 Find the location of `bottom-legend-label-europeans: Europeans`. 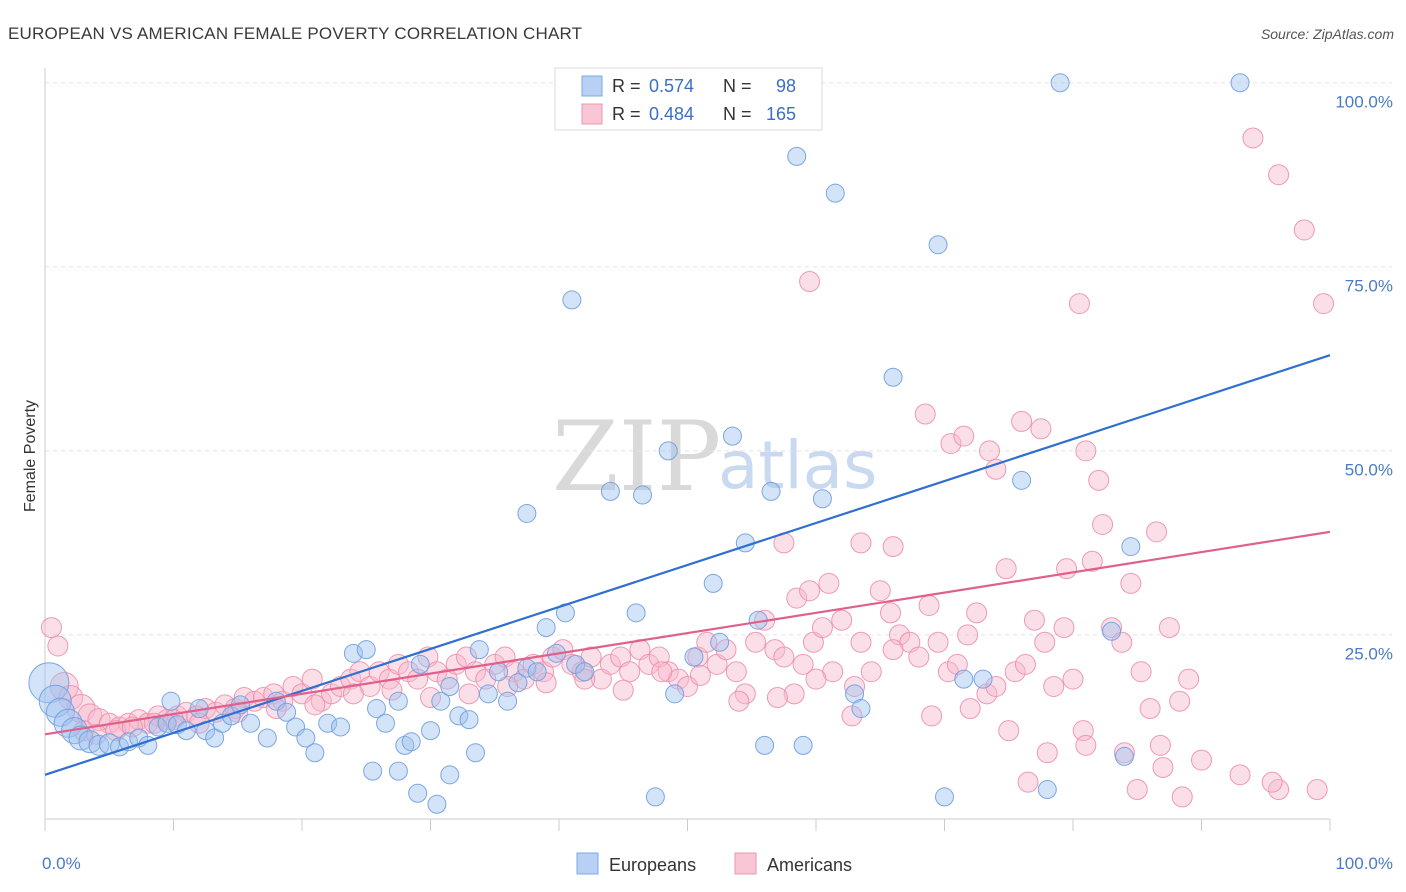

bottom-legend-label-europeans: Europeans is located at coordinates (652, 865).